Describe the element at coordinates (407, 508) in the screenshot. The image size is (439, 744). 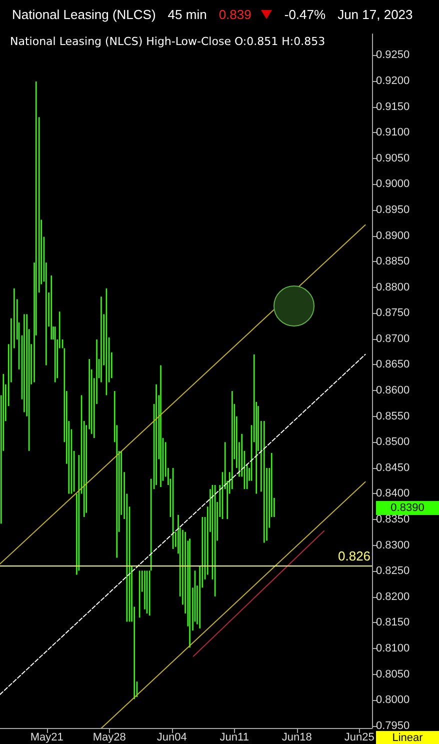
I see `text: 0.8390` at that location.